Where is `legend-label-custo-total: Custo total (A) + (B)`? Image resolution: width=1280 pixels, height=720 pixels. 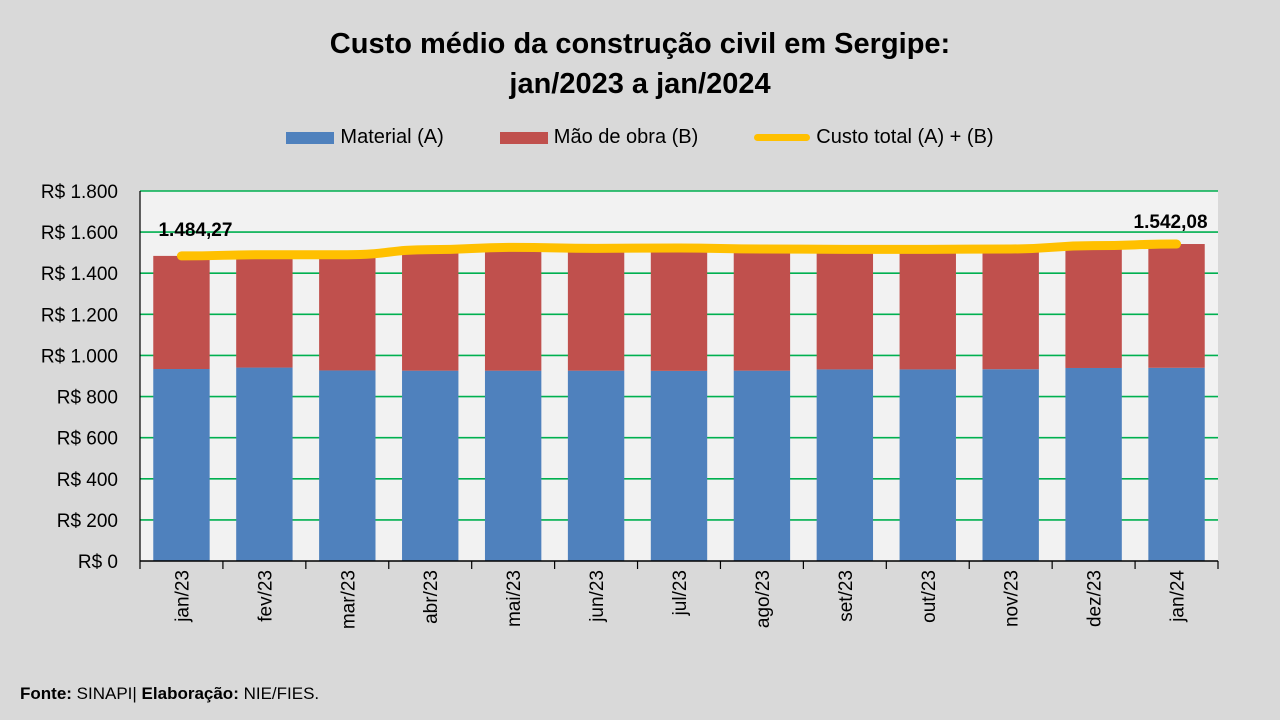
legend-label-custo-total: Custo total (A) + (B) is located at coordinates (905, 137).